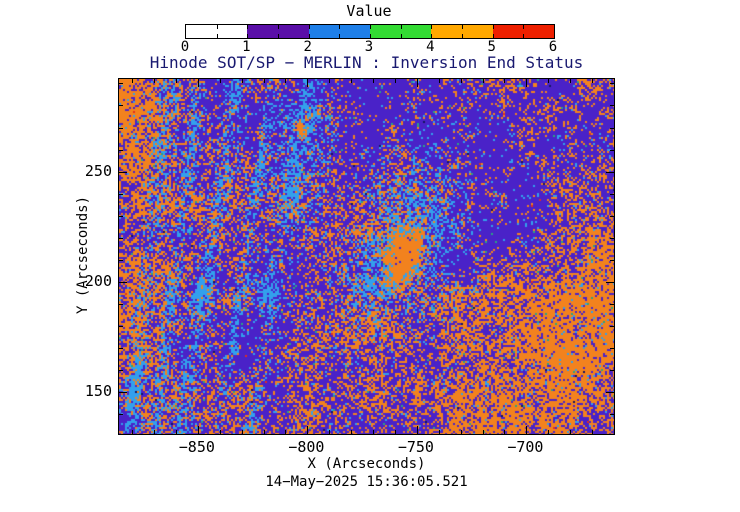 The image size is (740, 512). I want to click on x-tick-label: −800, so click(306, 447).